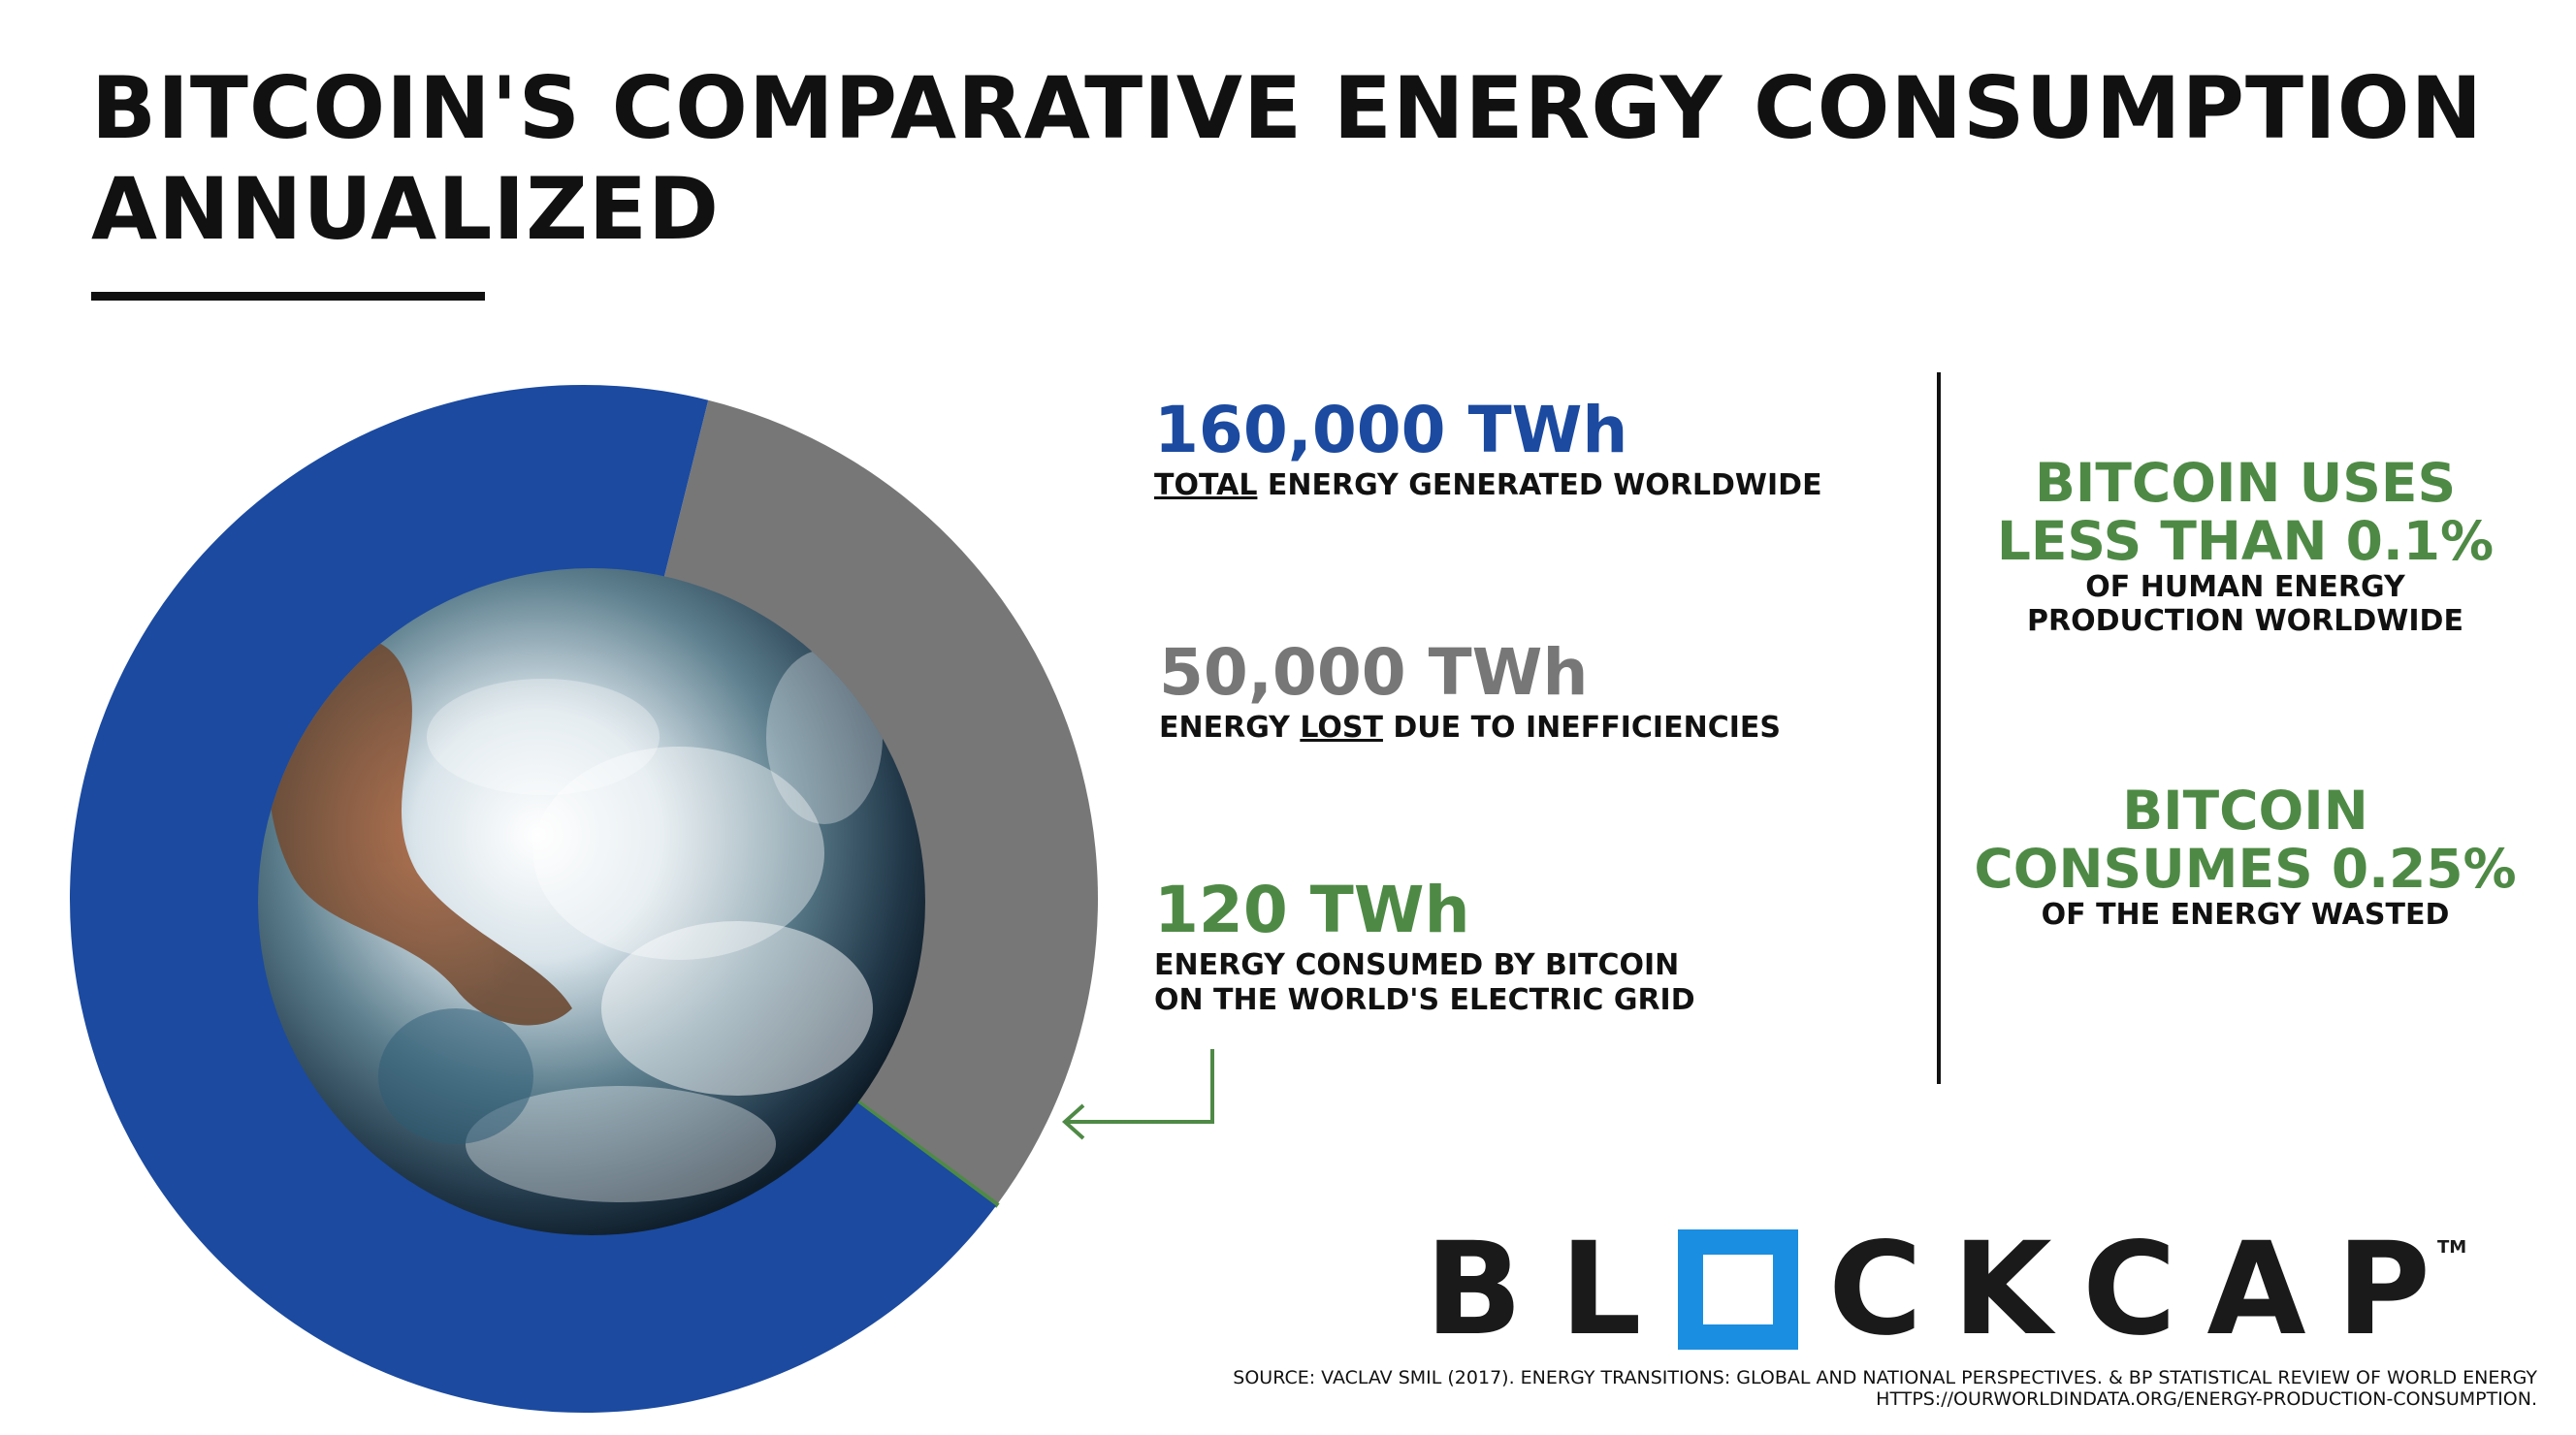 Image resolution: width=2576 pixels, height=1435 pixels. What do you see at coordinates (2245, 869) in the screenshot?
I see `callout-waste-line-2: CONSUMES 0.25%` at bounding box center [2245, 869].